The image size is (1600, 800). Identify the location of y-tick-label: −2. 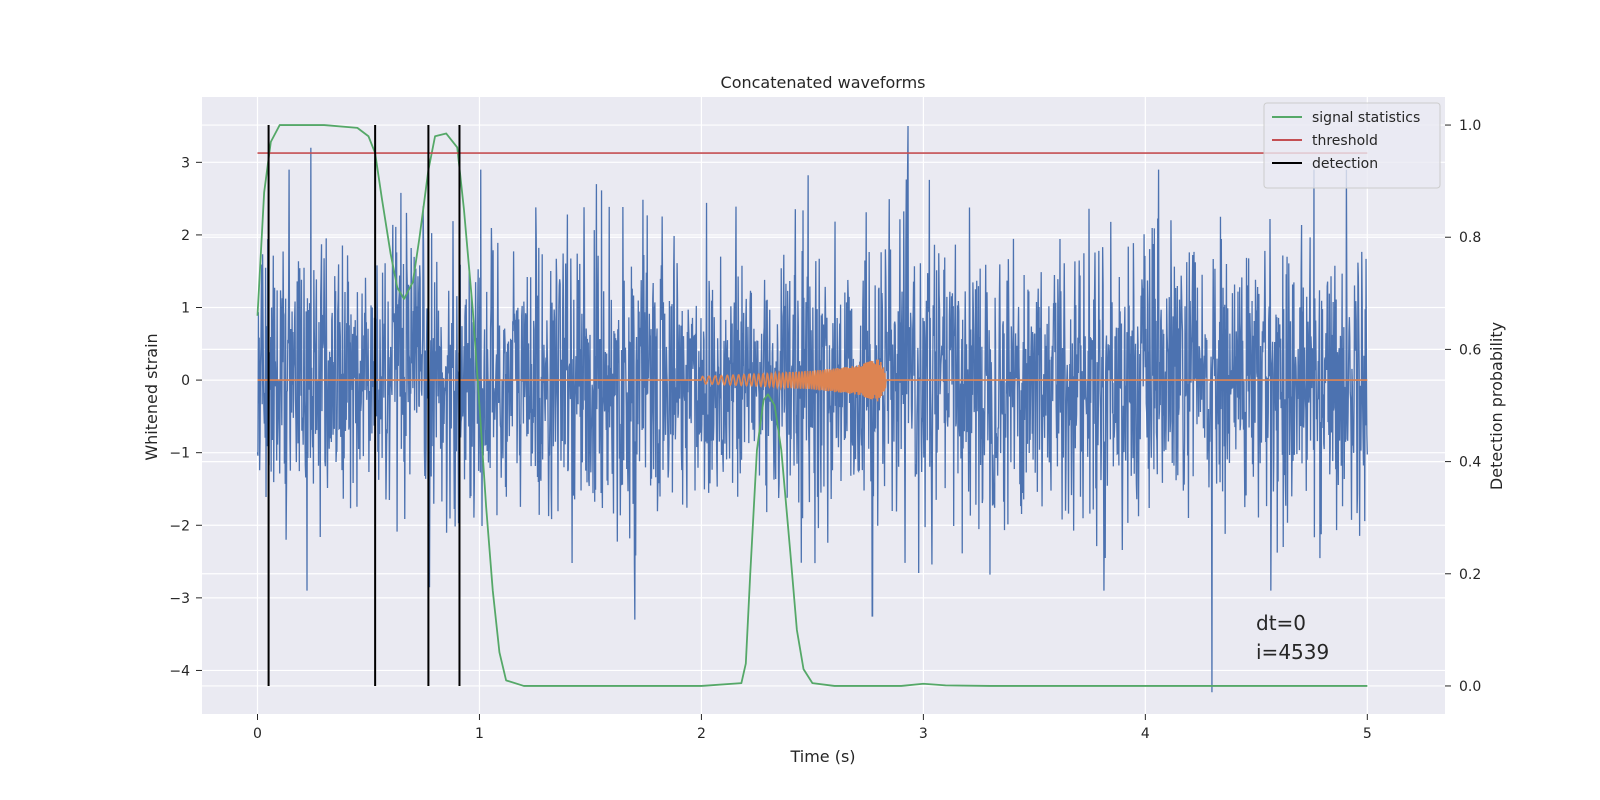
(179, 526).